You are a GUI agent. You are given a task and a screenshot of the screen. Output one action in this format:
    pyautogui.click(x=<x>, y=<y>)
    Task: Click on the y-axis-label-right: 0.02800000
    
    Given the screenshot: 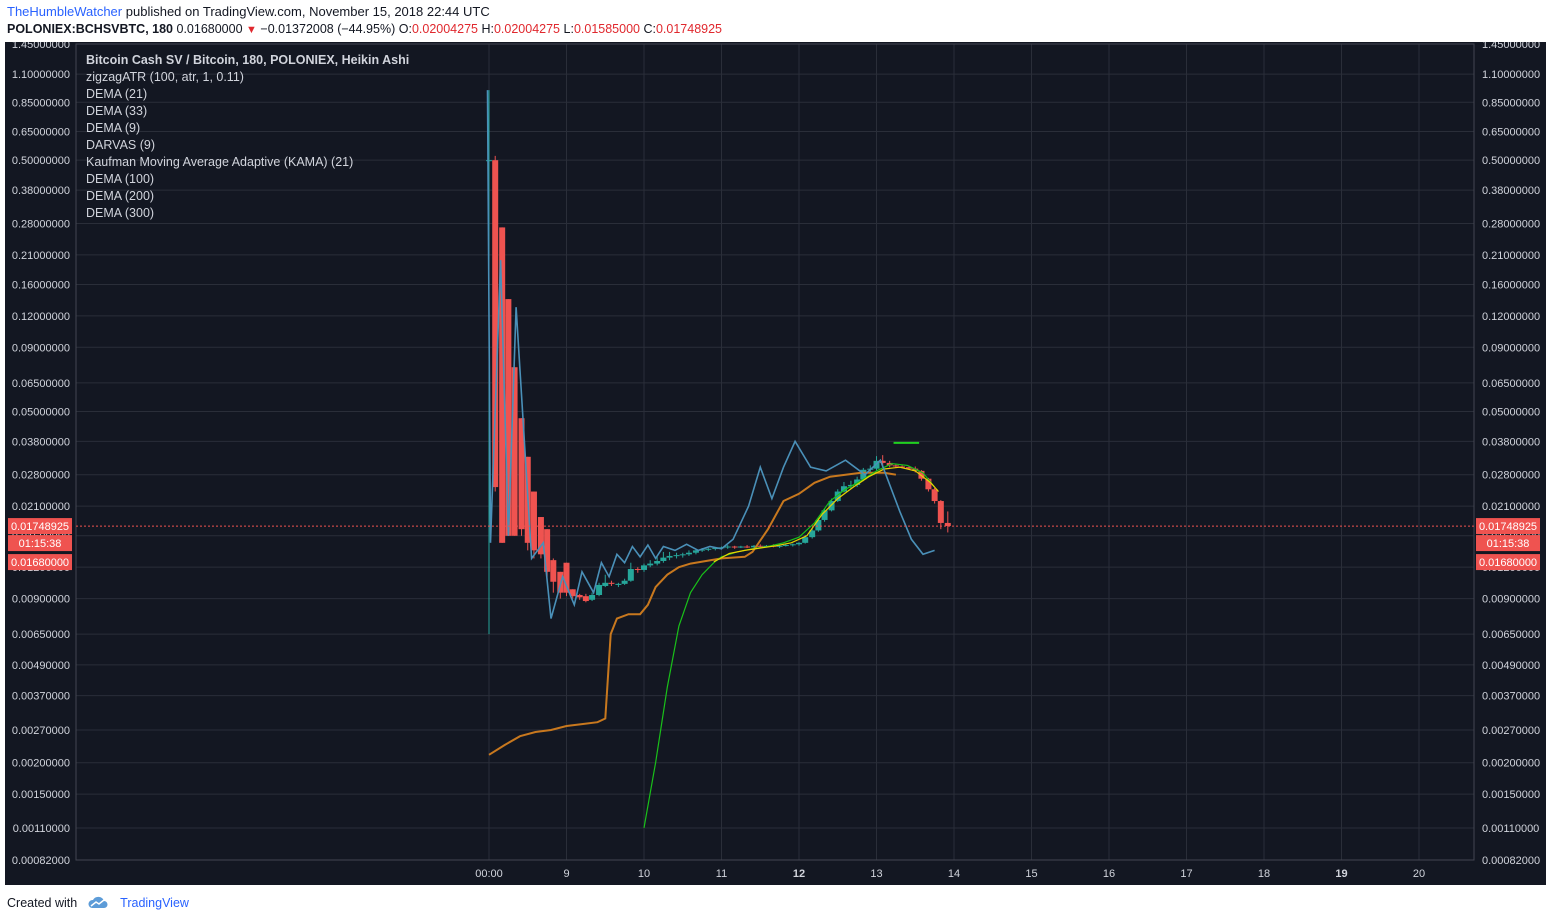 What is the action you would take?
    pyautogui.click(x=1511, y=476)
    